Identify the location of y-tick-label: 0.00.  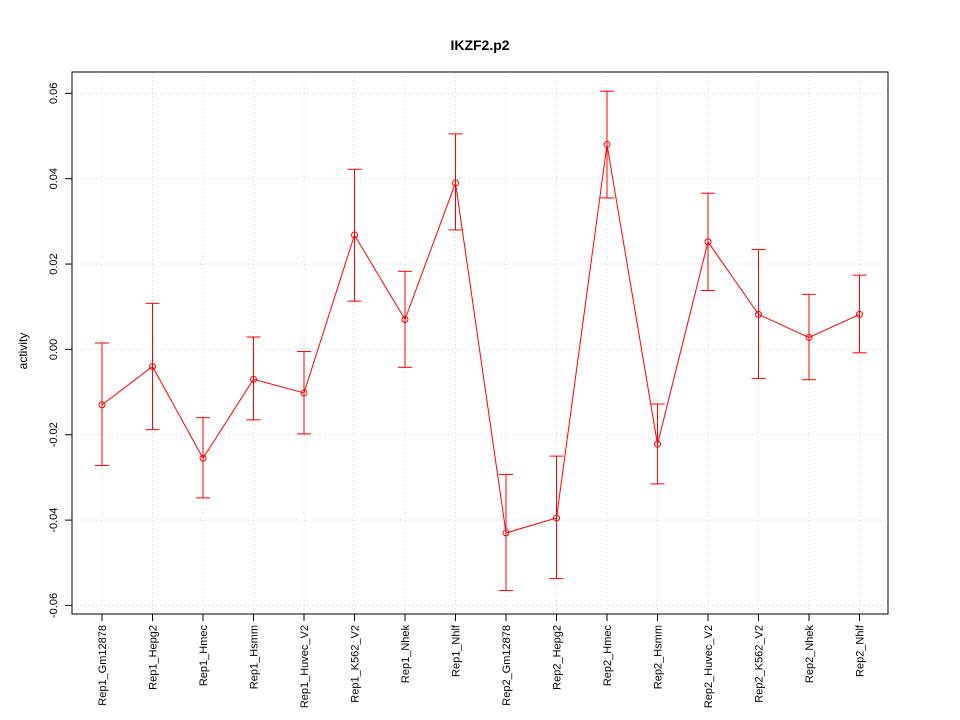
(54, 349).